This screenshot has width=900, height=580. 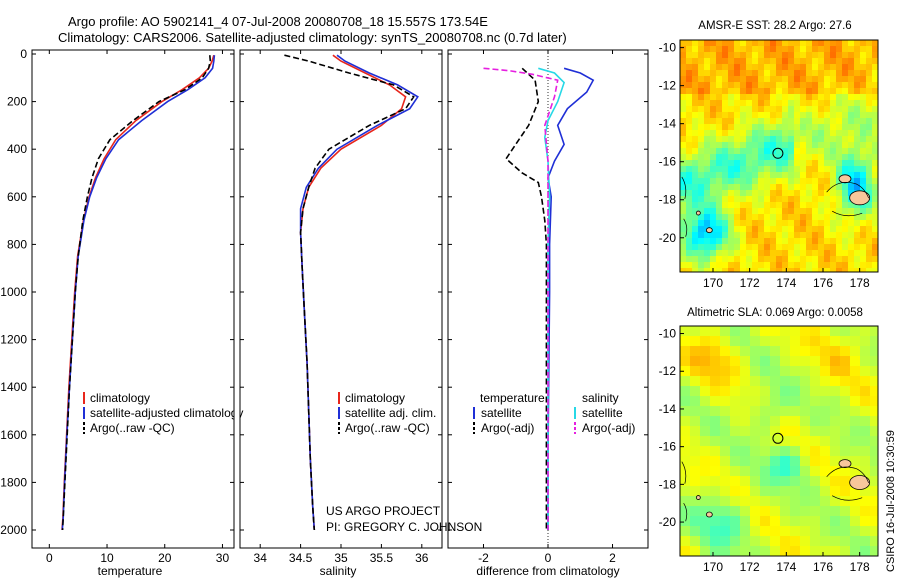 I want to click on map-x-tick-label: 176, so click(x=823, y=283).